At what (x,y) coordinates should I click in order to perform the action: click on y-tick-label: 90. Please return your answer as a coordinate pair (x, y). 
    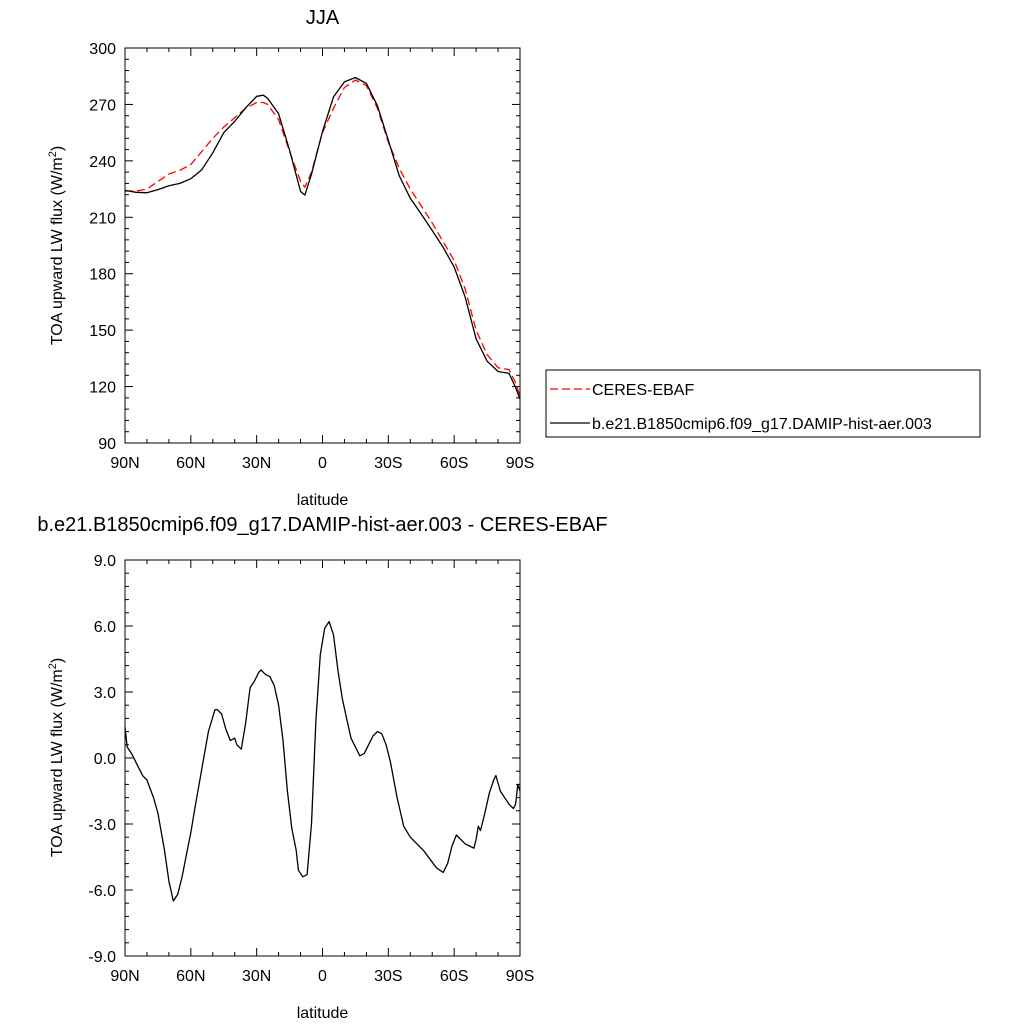
    Looking at the image, I should click on (107, 444).